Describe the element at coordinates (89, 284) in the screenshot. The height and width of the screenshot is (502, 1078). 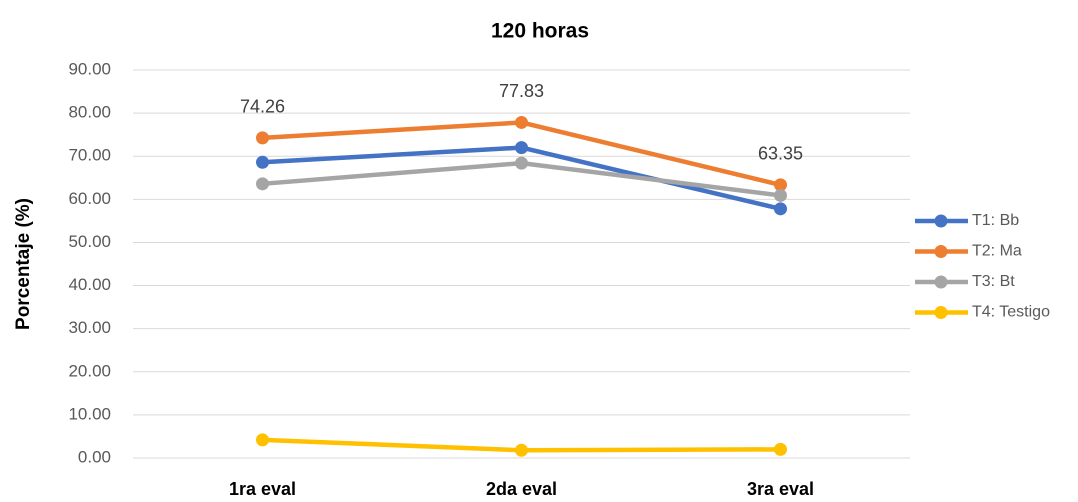
I see `y-tick-label: 40.00` at that location.